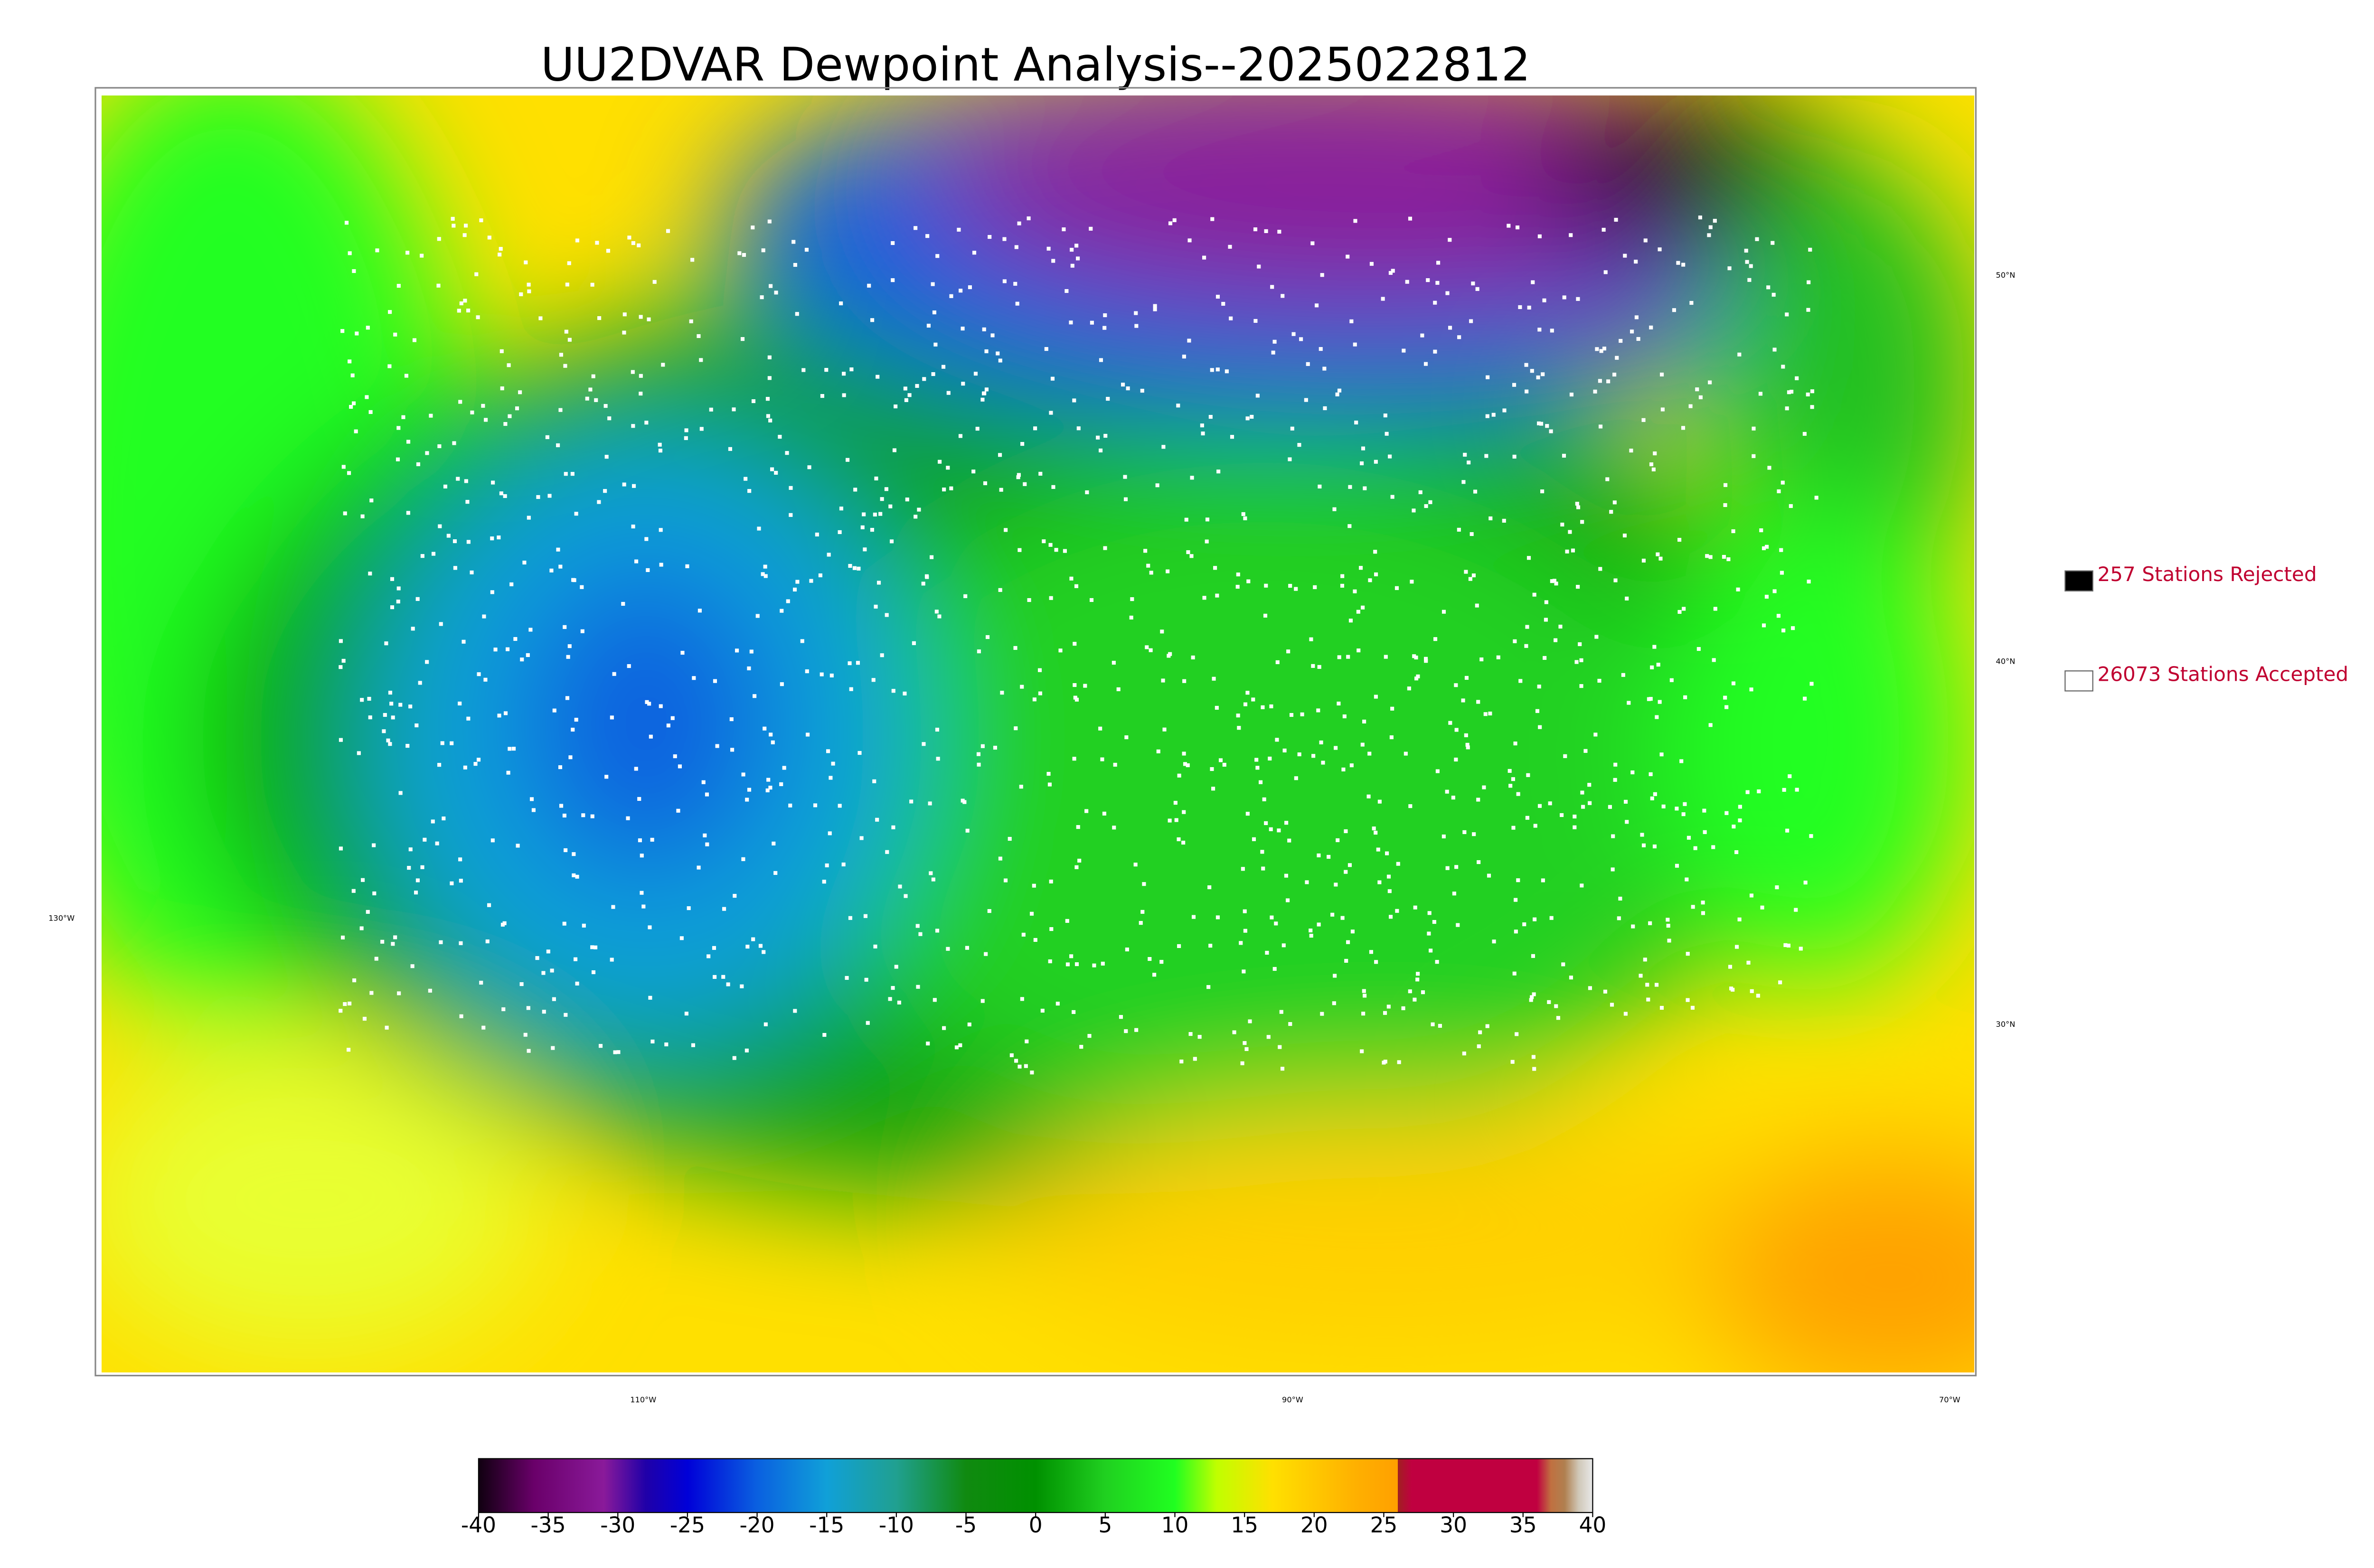 The image size is (2374, 1568). I want to click on colorbar-tick-label: -5, so click(966, 1525).